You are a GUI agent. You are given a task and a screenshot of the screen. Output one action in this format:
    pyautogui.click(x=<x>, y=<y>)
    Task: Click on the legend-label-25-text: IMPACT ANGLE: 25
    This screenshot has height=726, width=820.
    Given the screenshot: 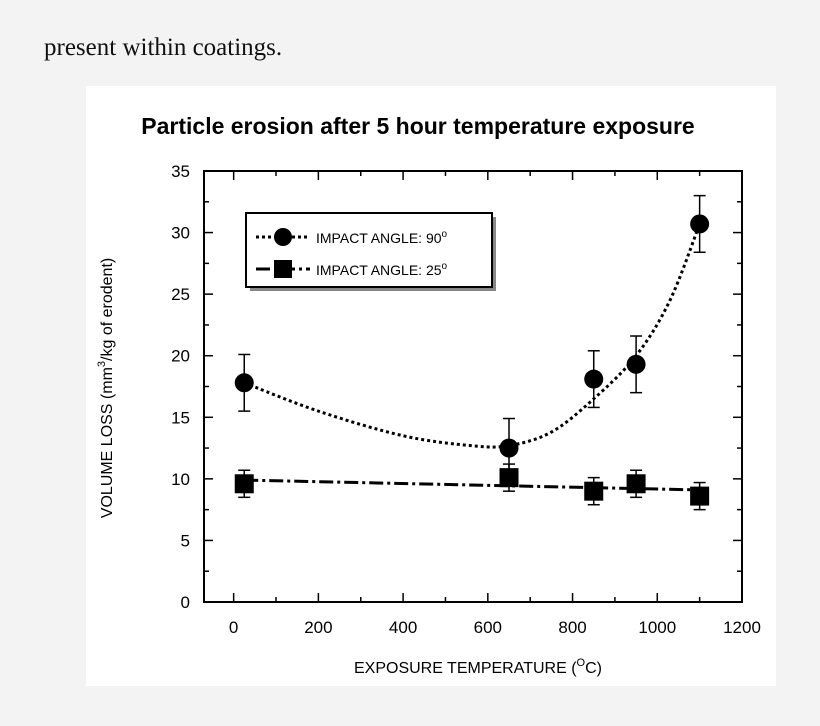 What is the action you would take?
    pyautogui.click(x=379, y=270)
    